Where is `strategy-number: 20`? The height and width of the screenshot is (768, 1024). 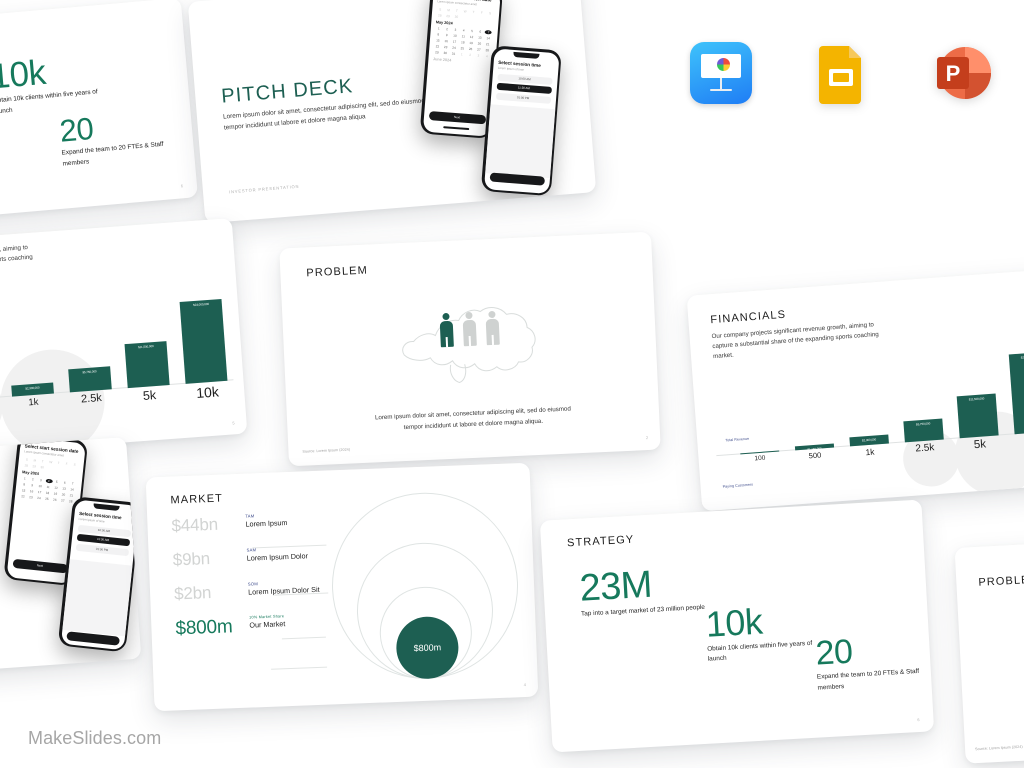 strategy-number: 20 is located at coordinates (834, 652).